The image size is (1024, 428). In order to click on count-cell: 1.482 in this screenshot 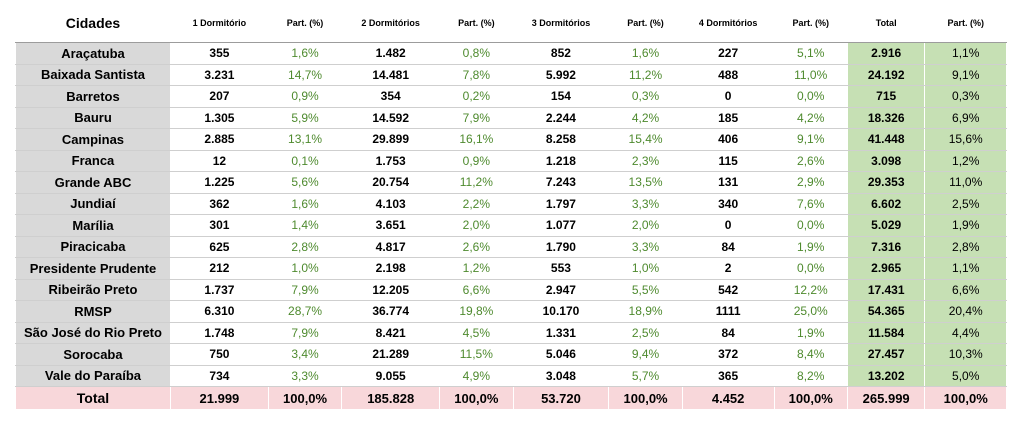, I will do `click(391, 53)`.